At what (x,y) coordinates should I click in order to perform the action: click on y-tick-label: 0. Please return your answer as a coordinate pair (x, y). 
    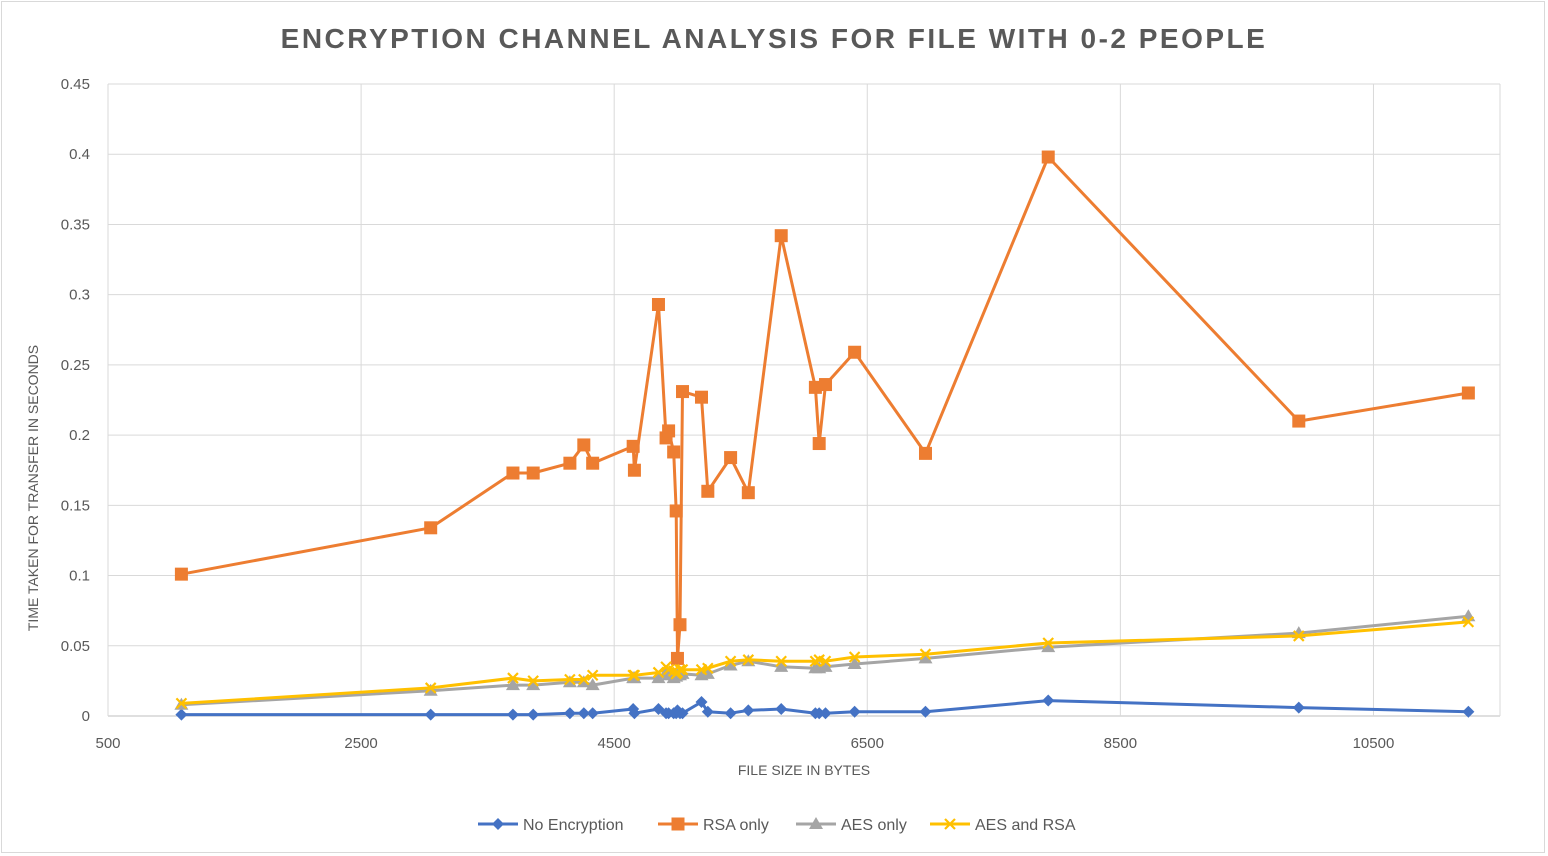
    Looking at the image, I should click on (86, 716).